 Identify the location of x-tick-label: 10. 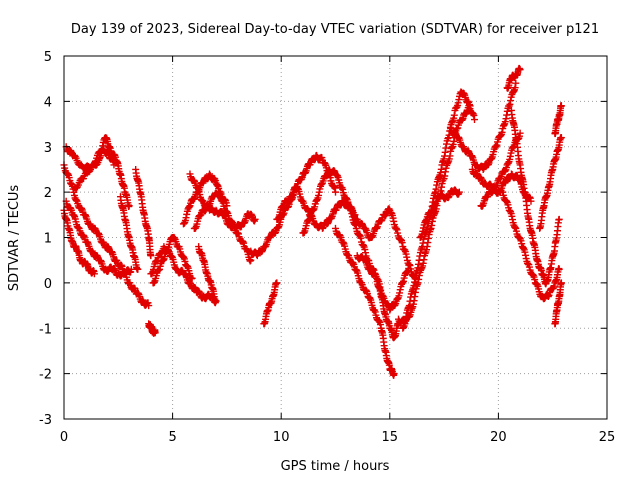
(281, 437).